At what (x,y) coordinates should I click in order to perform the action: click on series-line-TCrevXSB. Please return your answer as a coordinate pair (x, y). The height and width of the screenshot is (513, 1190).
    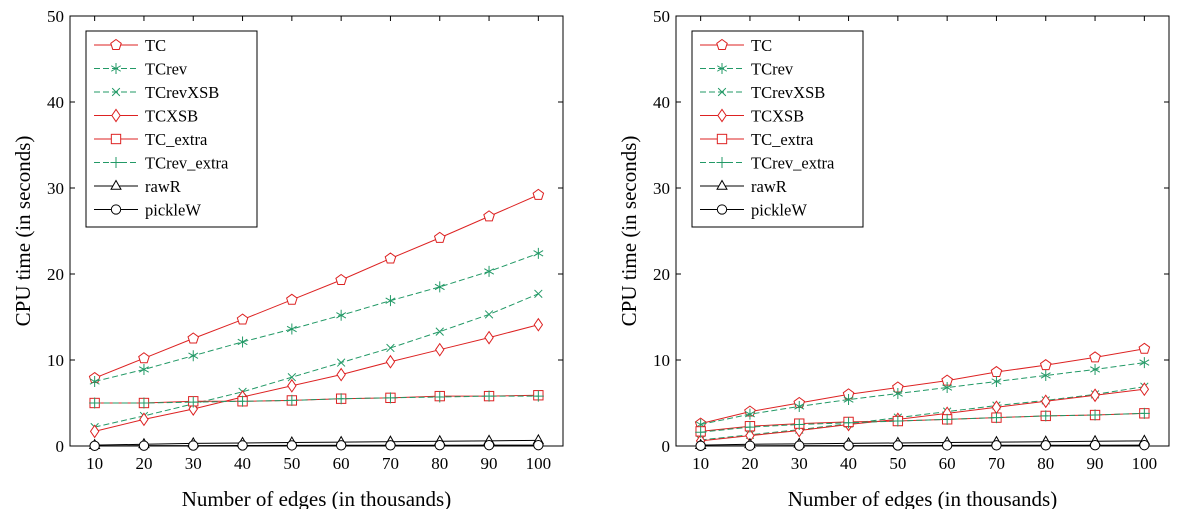
    Looking at the image, I should click on (922, 413).